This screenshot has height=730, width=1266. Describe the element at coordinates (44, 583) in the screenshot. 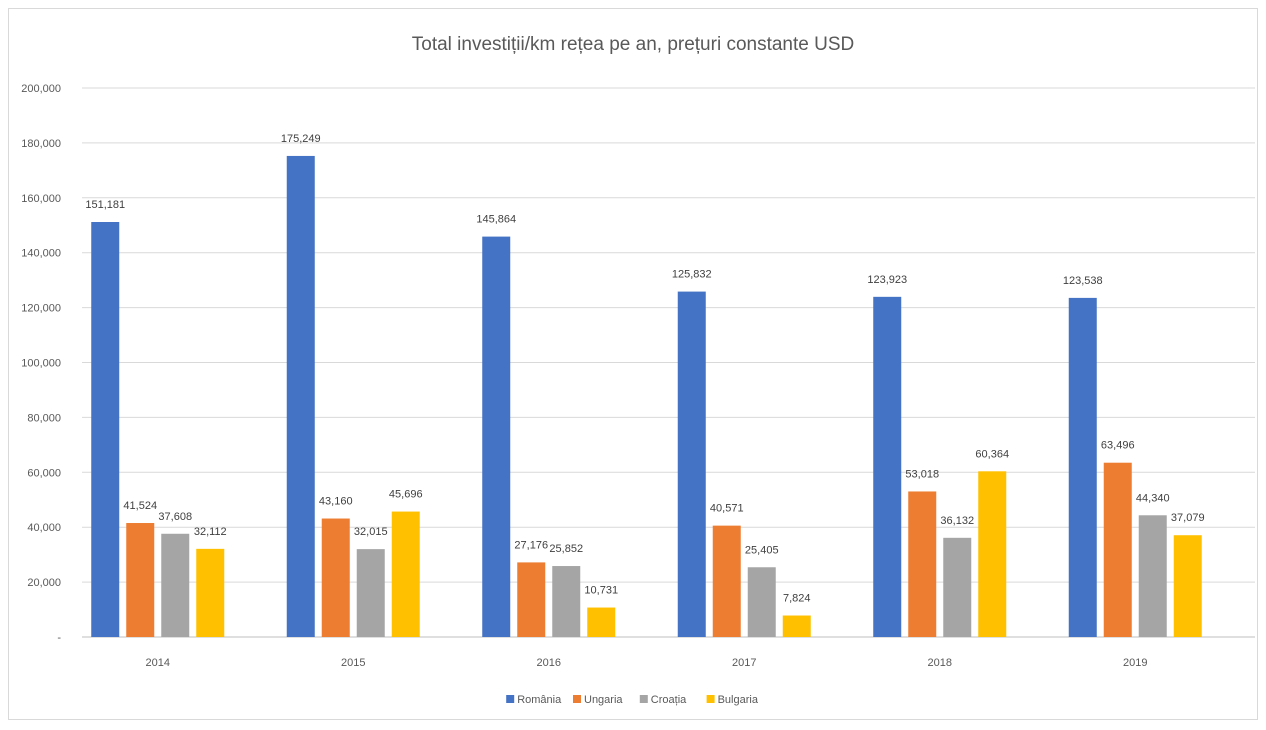

I see `y-tick-label: 20,000` at that location.